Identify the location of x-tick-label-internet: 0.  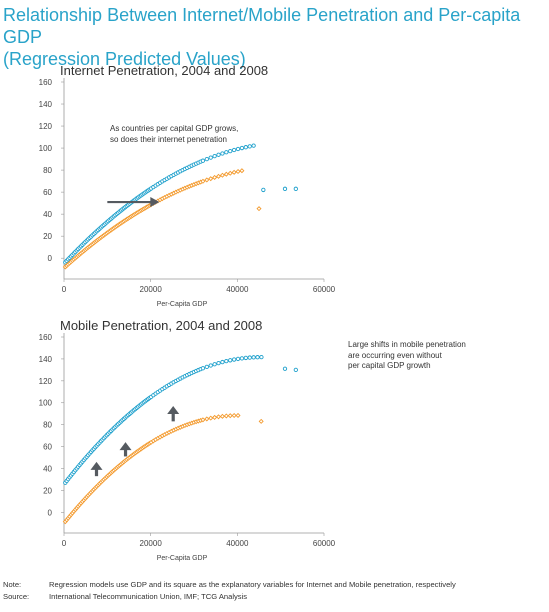
(64, 289).